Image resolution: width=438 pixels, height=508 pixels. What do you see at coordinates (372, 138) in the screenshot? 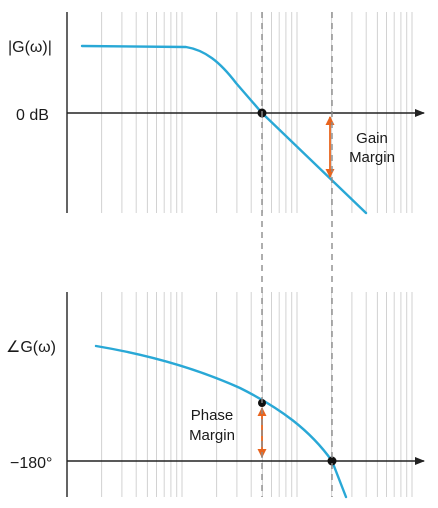
I see `gain-margin-label-line1: Gain` at bounding box center [372, 138].